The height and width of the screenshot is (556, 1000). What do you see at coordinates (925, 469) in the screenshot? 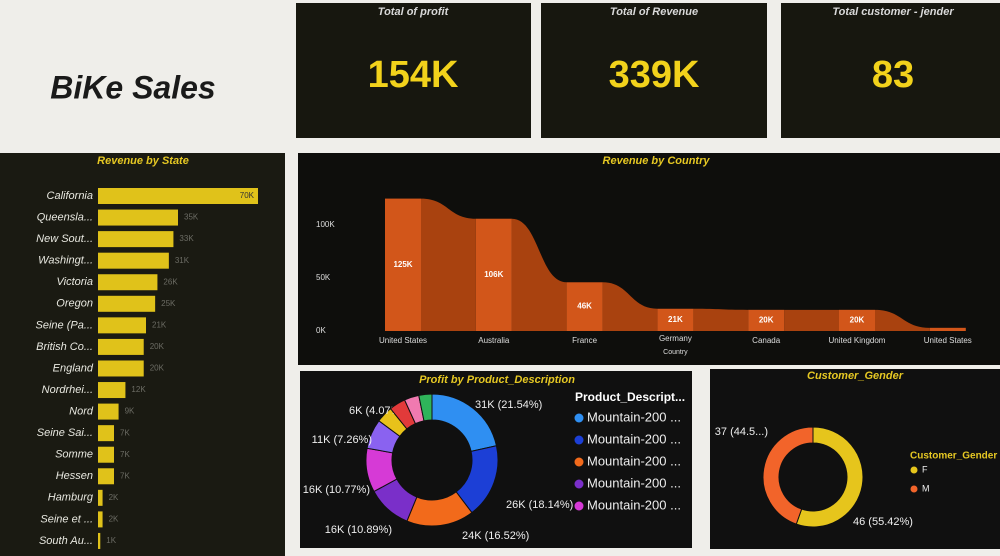
I see `legend-label: F` at bounding box center [925, 469].